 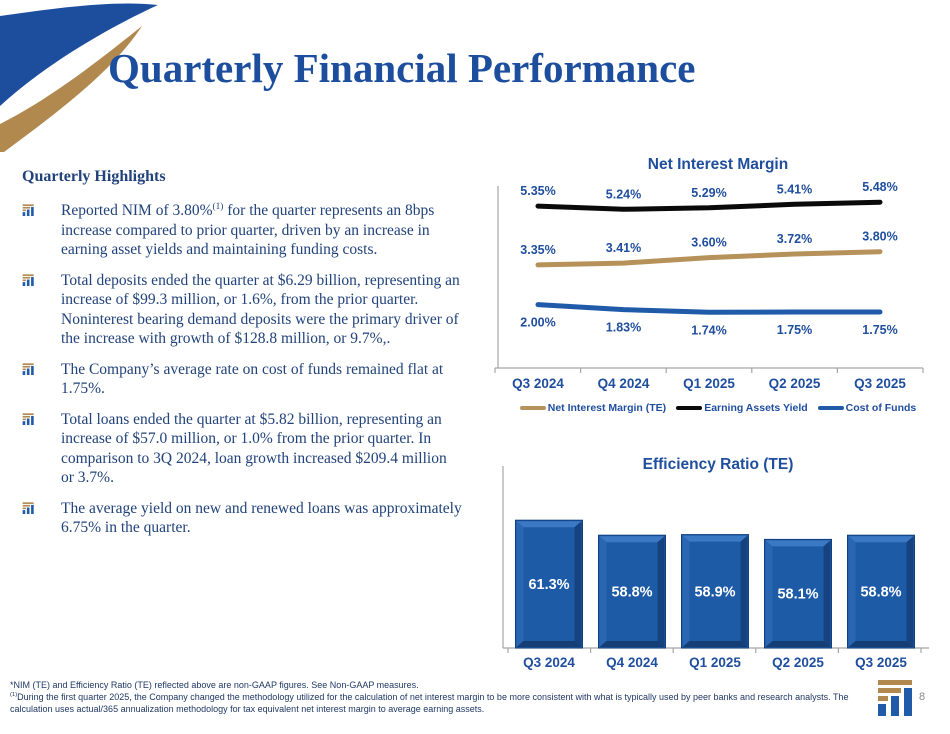 I want to click on eff-x-axis-label: Q2 2025, so click(x=798, y=662).